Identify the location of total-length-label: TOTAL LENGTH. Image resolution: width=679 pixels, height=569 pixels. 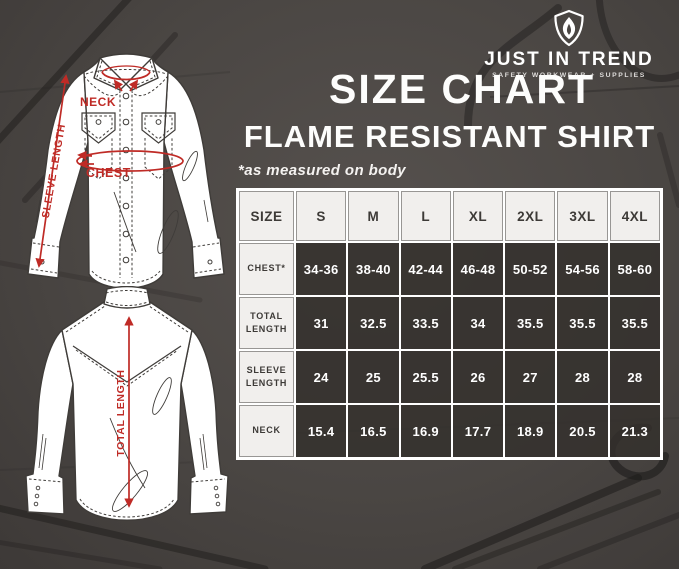
(121, 412).